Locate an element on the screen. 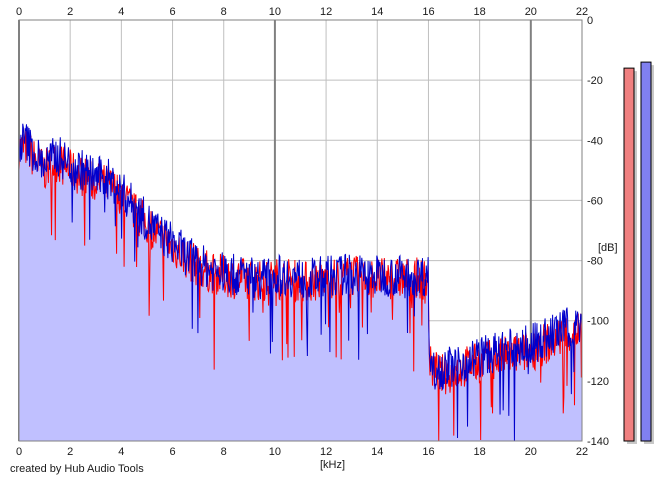 This screenshot has height=482, width=664. y-tick-labels: 0 -20 -40 -60 -80 -100 -120 -140 is located at coordinates (598, 231).